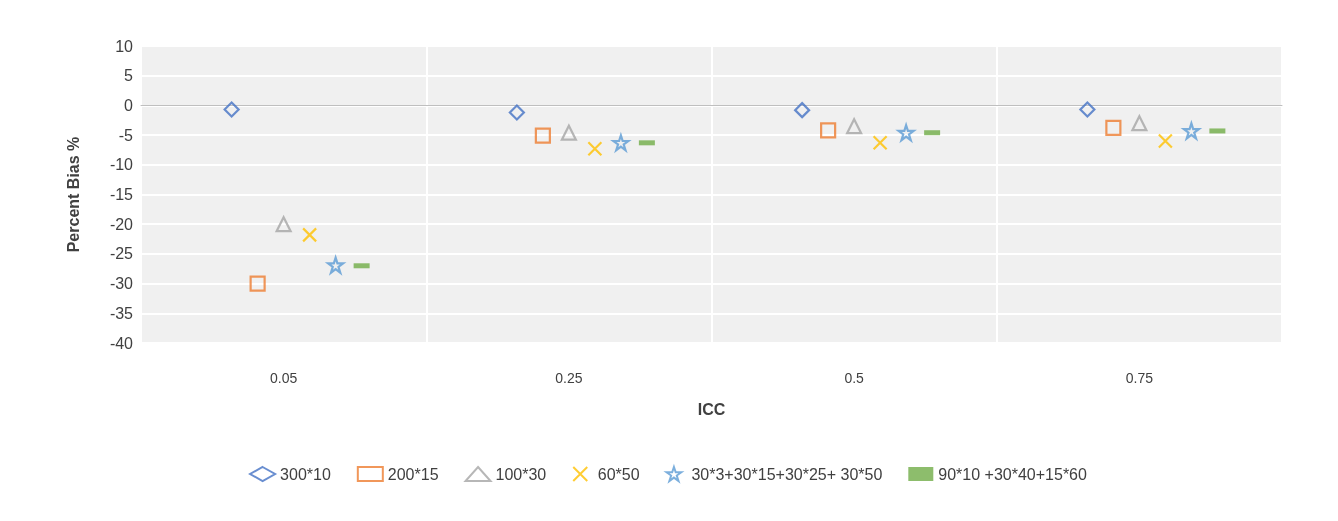 The width and height of the screenshot is (1338, 521). Describe the element at coordinates (284, 378) in the screenshot. I see `x-tick-label: 0.05` at that location.